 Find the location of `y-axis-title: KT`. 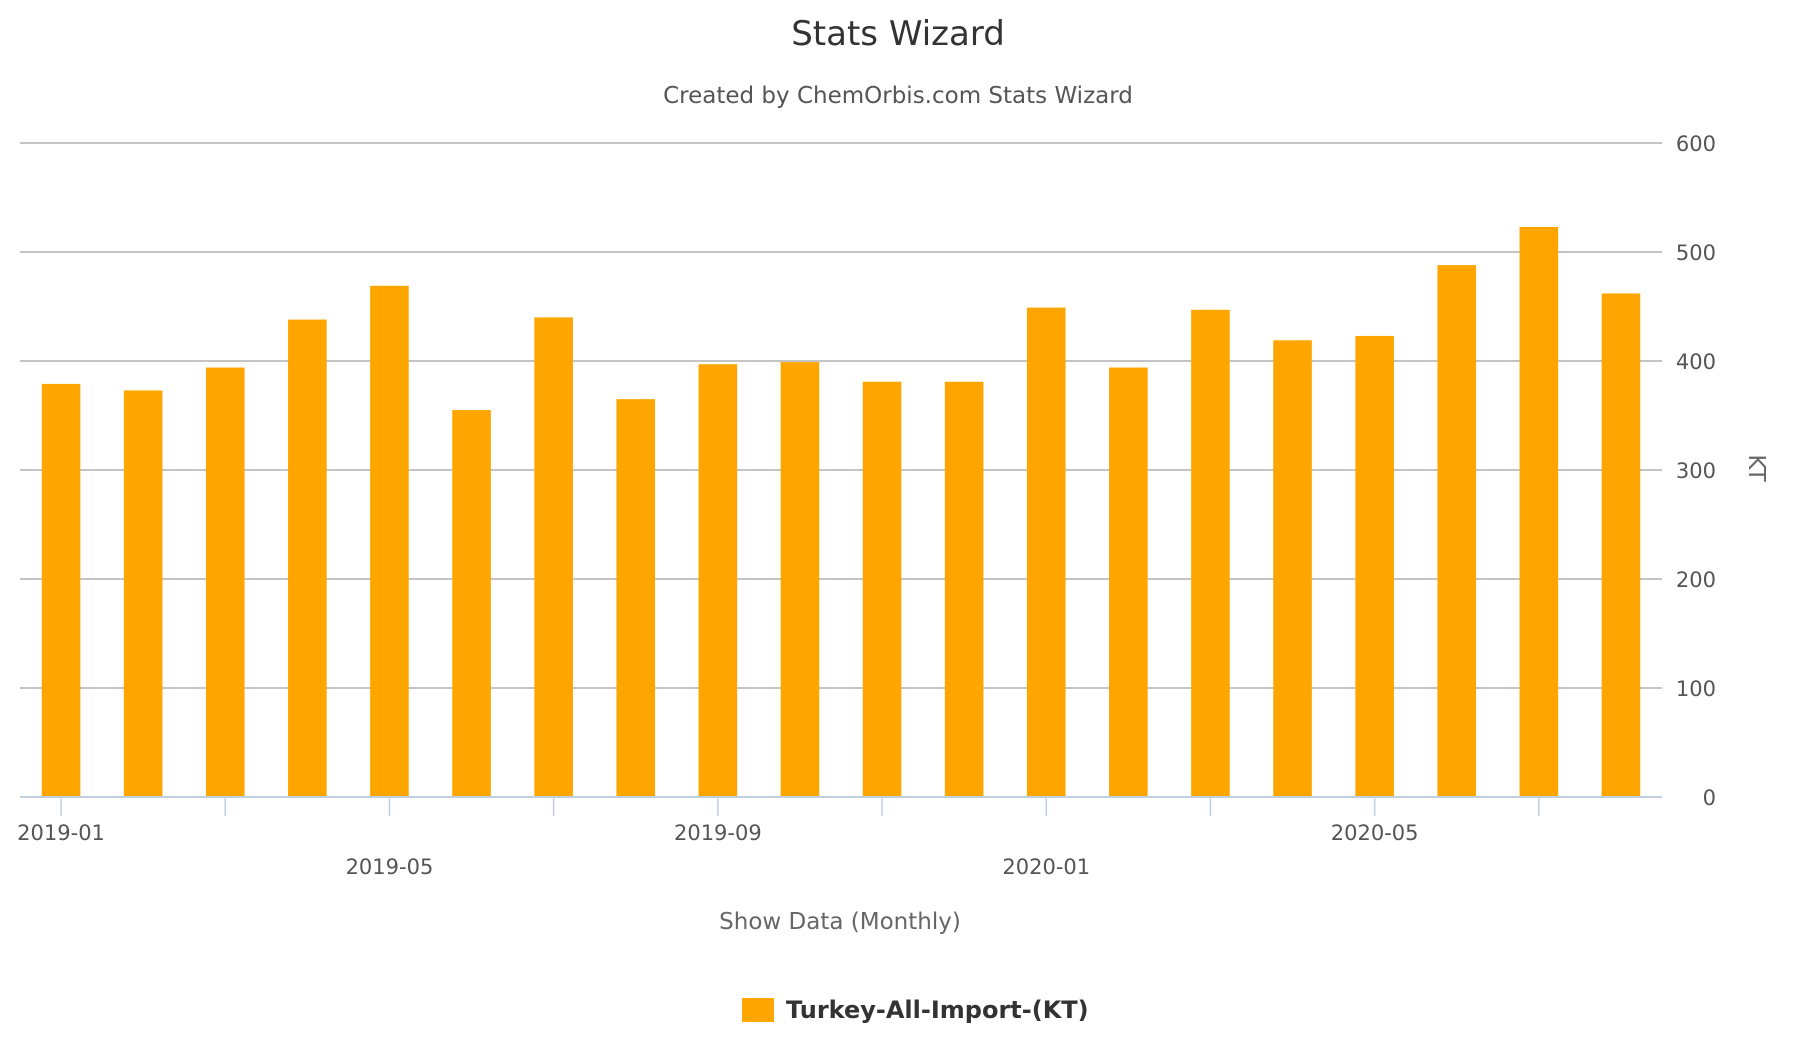

y-axis-title: KT is located at coordinates (1756, 468).